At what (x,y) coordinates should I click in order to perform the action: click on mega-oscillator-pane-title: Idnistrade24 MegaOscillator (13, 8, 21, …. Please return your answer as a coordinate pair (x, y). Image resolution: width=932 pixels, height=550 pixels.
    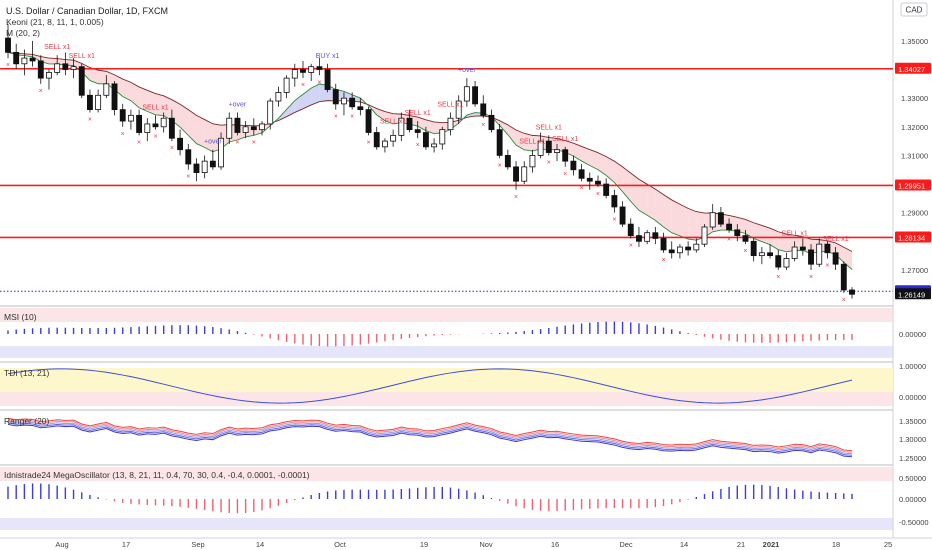
    Looking at the image, I should click on (157, 475).